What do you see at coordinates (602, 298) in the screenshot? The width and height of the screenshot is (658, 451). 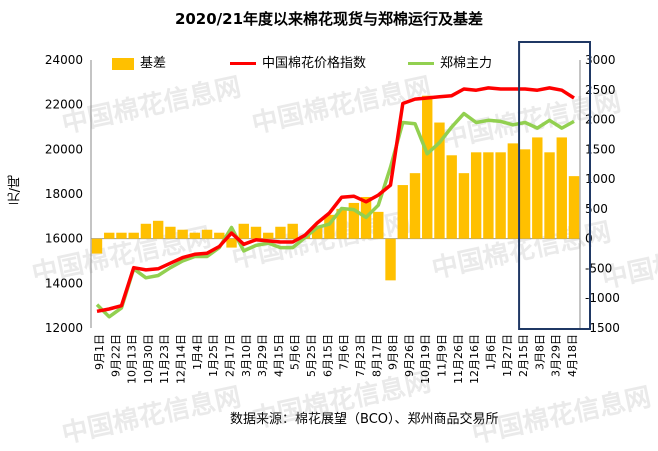 I see `y2-tick-label: -1000` at bounding box center [602, 298].